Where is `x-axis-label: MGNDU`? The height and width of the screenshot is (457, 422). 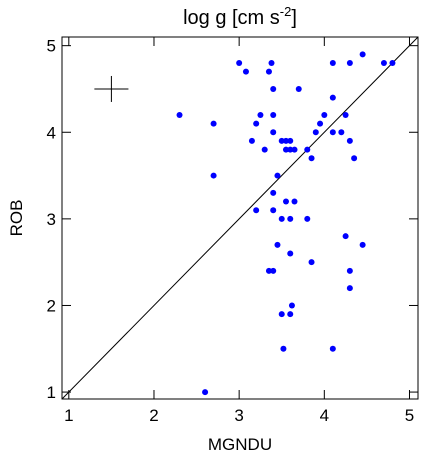
x-axis-label: MGNDU is located at coordinates (240, 444).